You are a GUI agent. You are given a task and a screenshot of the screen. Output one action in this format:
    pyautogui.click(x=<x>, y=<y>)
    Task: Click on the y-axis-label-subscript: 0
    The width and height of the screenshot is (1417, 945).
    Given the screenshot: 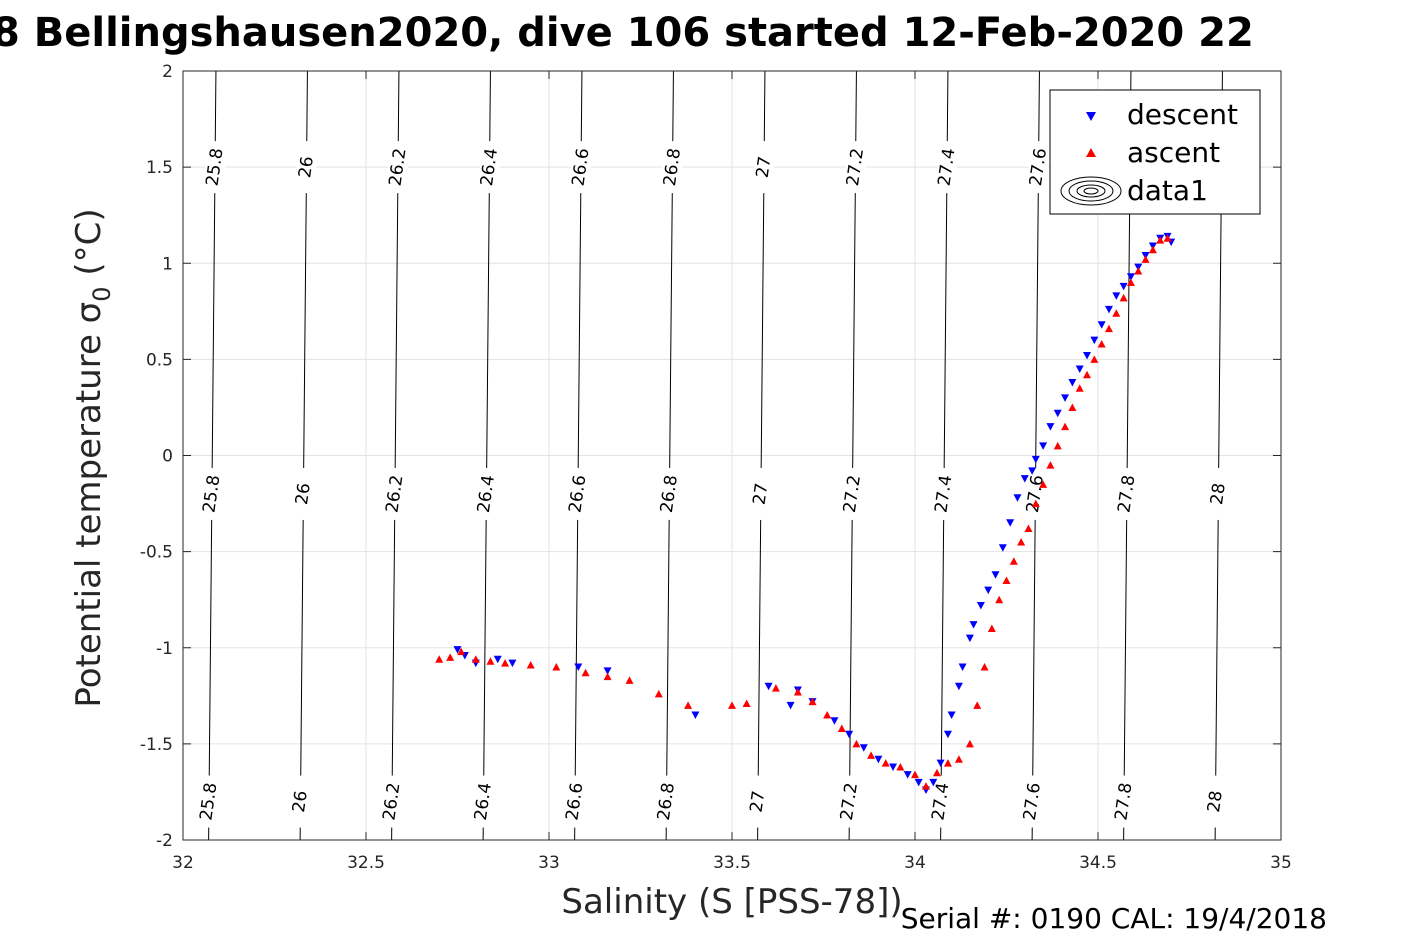 What is the action you would take?
    pyautogui.click(x=102, y=293)
    